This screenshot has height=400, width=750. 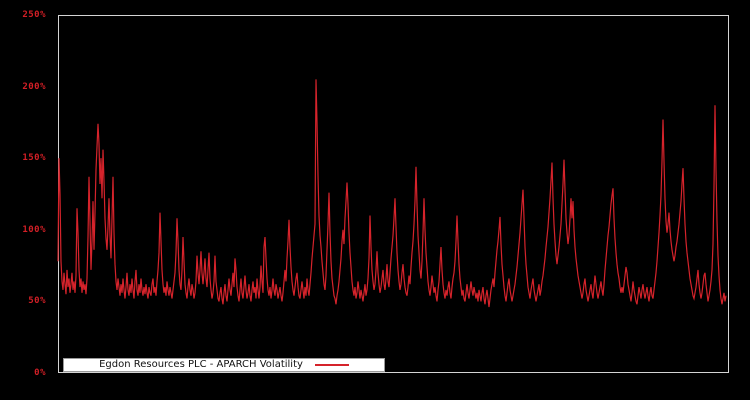 I want to click on y-tick-label: 50%, so click(x=37, y=301).